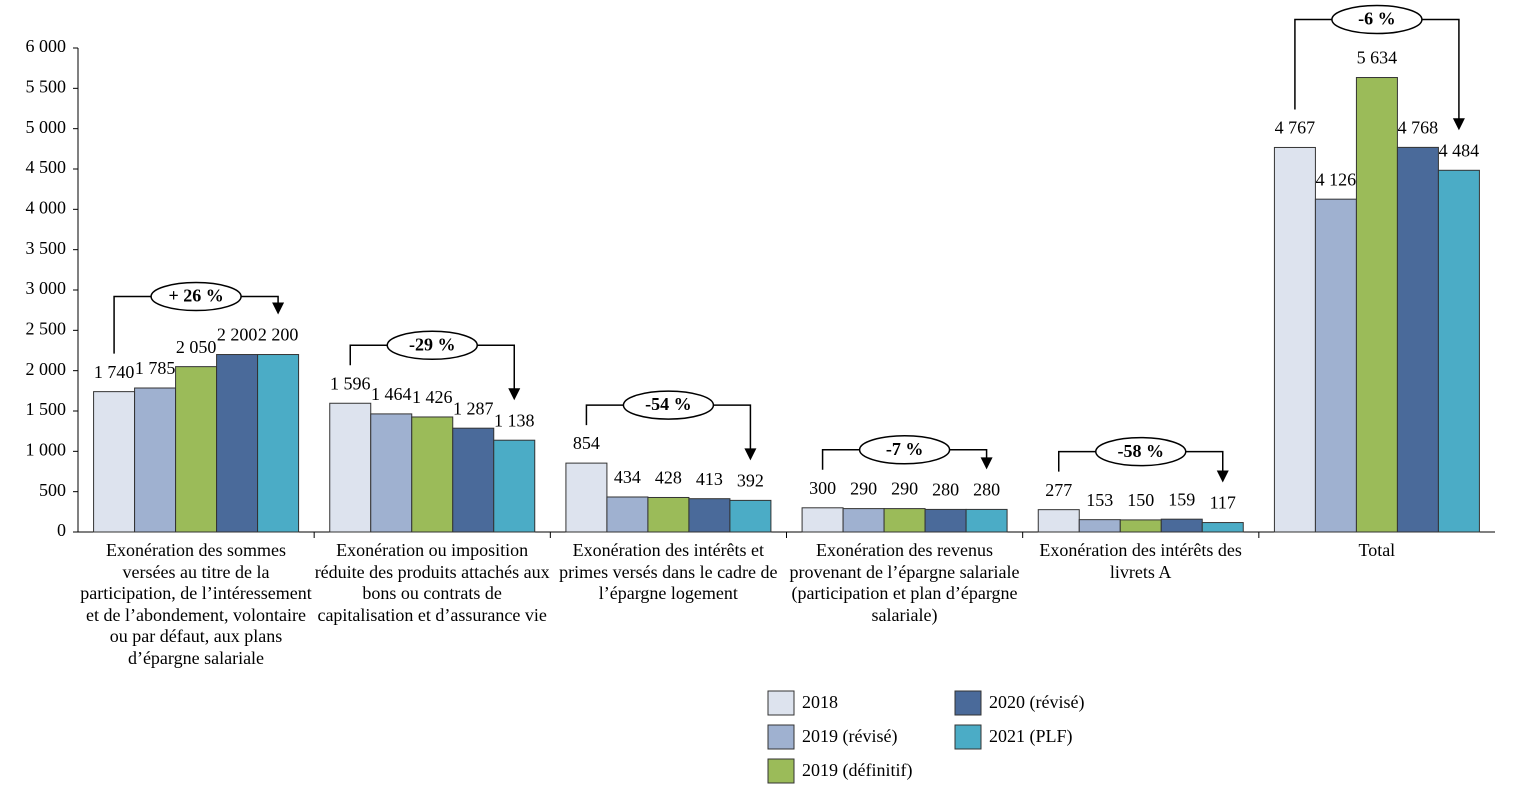  What do you see at coordinates (46, 127) in the screenshot?
I see `y-tick-label: 5 000` at bounding box center [46, 127].